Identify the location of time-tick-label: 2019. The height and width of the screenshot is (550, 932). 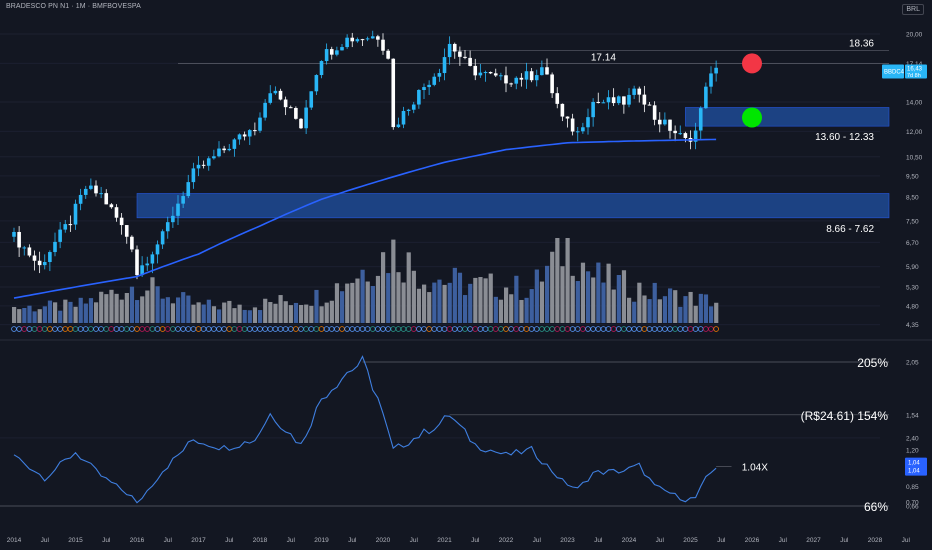
(321, 540).